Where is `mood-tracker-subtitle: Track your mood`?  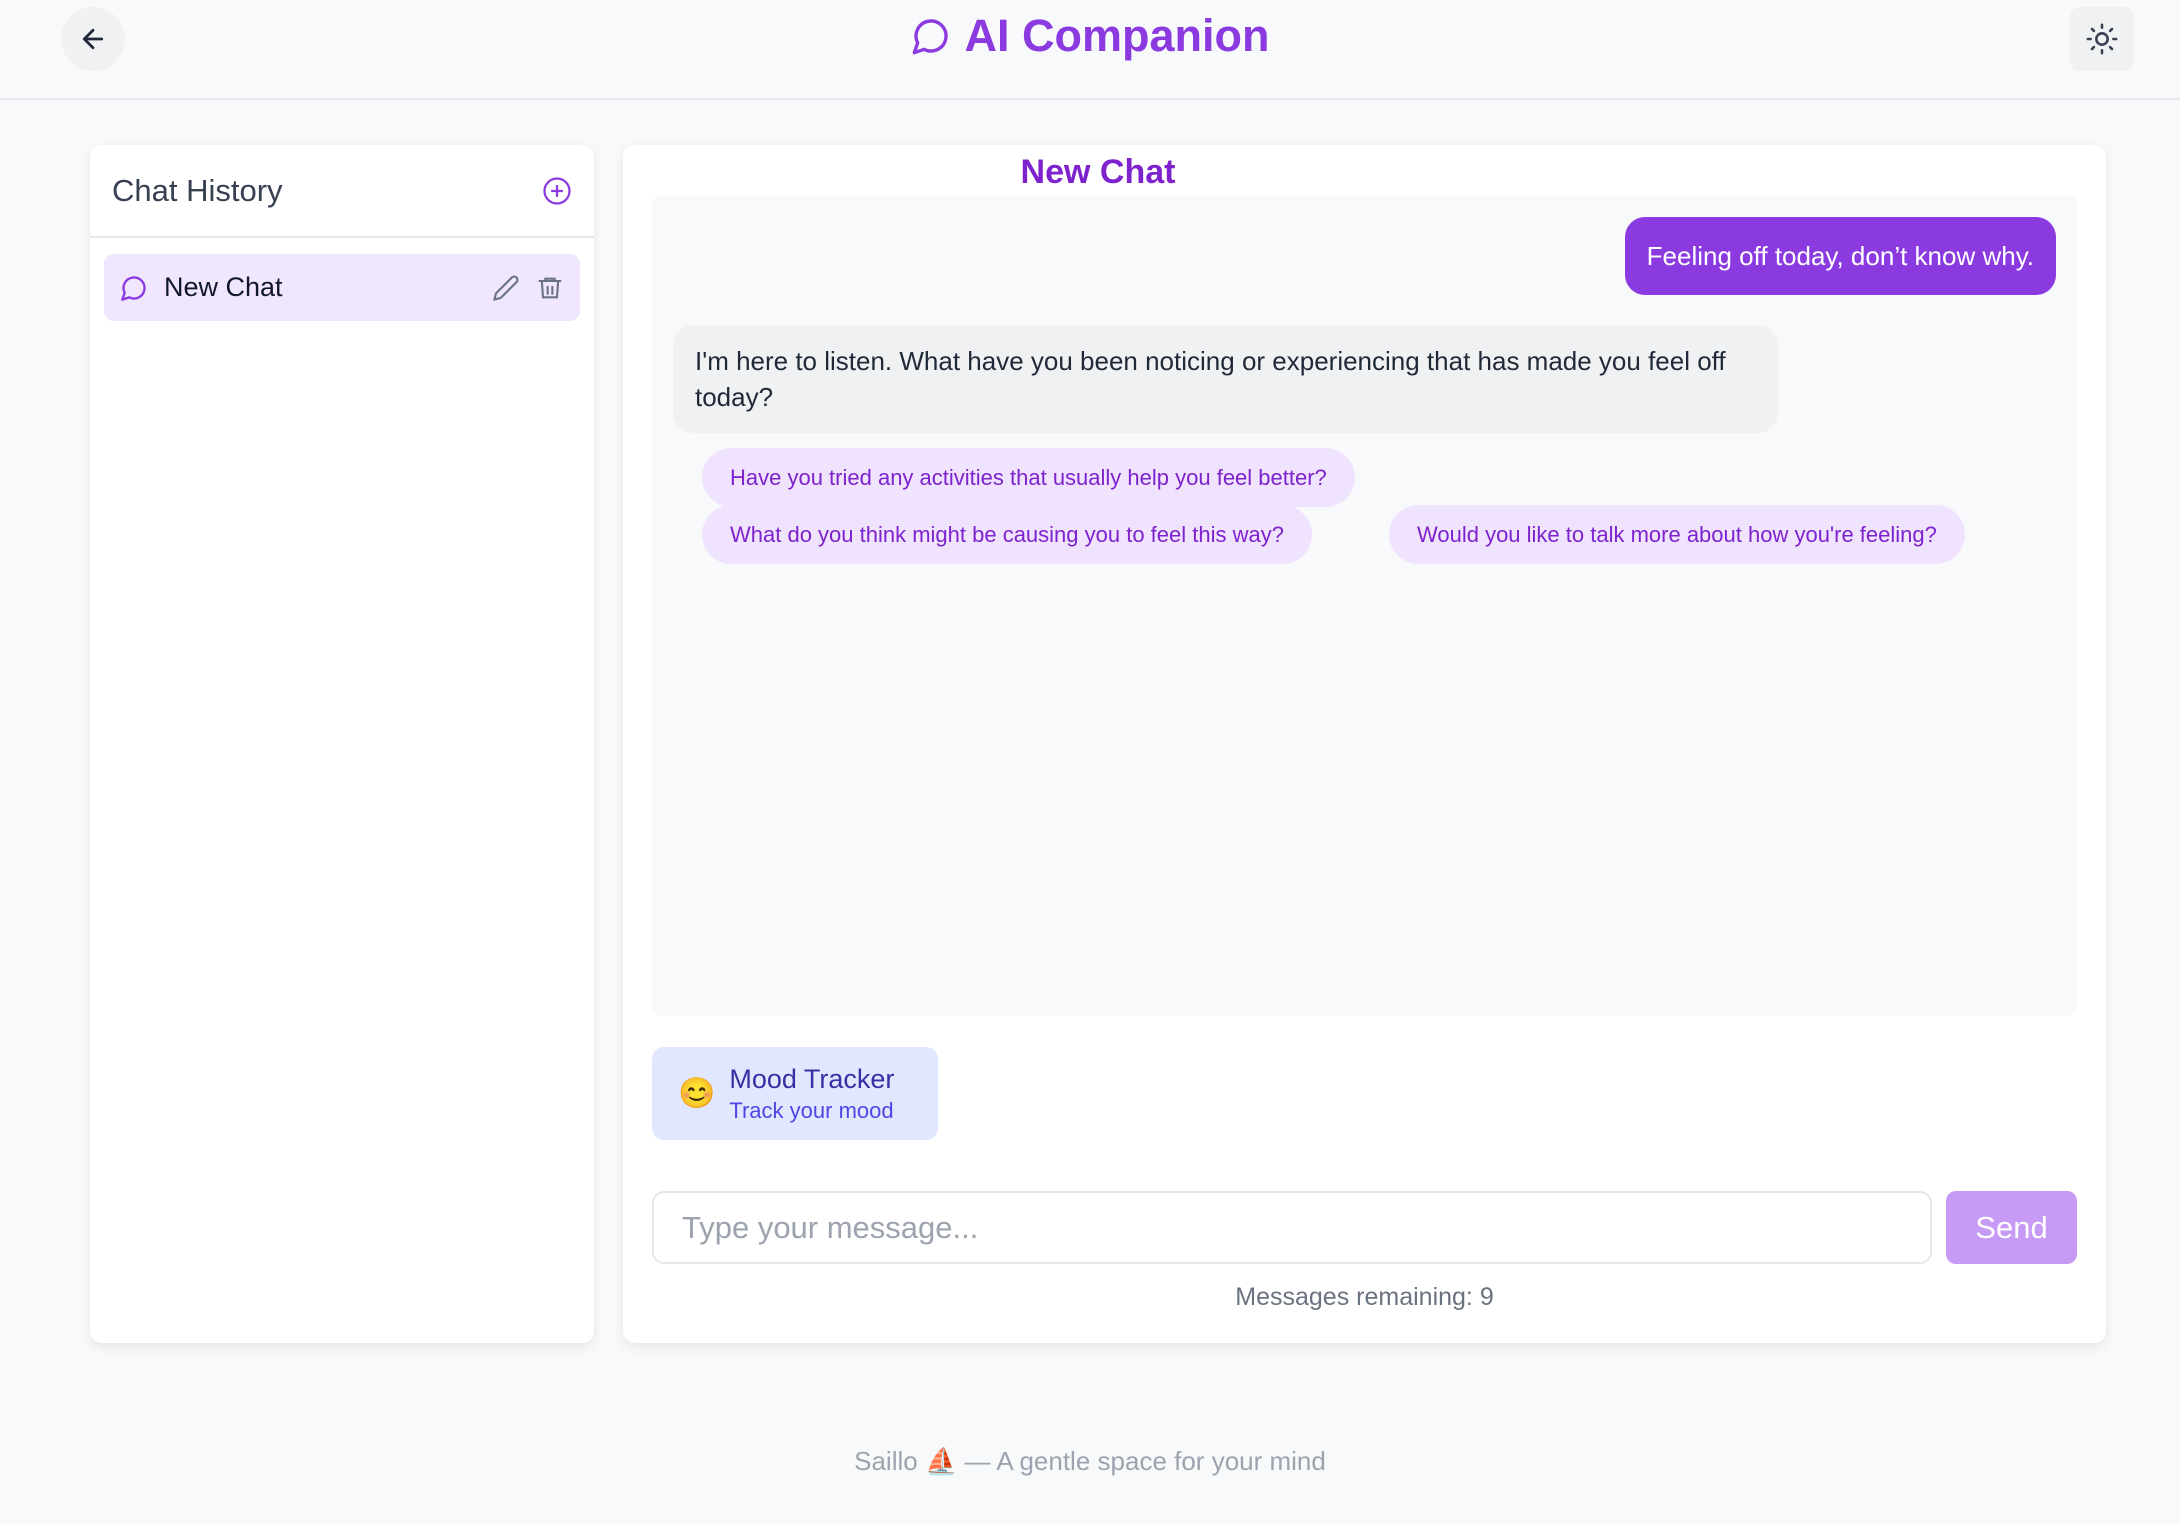 mood-tracker-subtitle: Track your mood is located at coordinates (811, 1110).